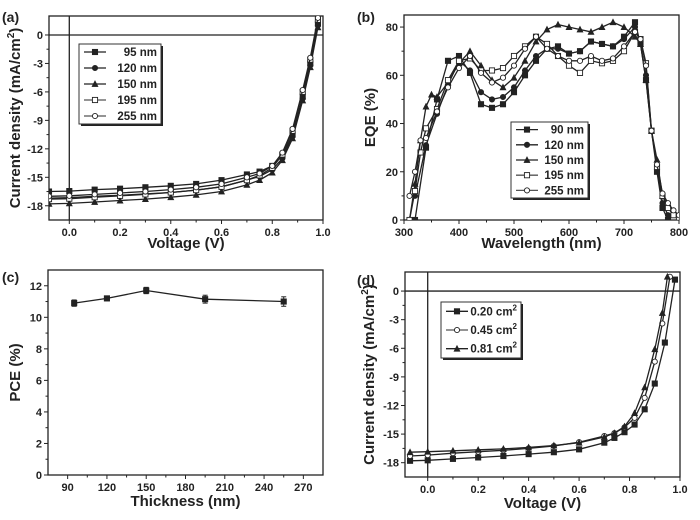  I want to click on x-axis-label: Thickness (nm), so click(185, 501).